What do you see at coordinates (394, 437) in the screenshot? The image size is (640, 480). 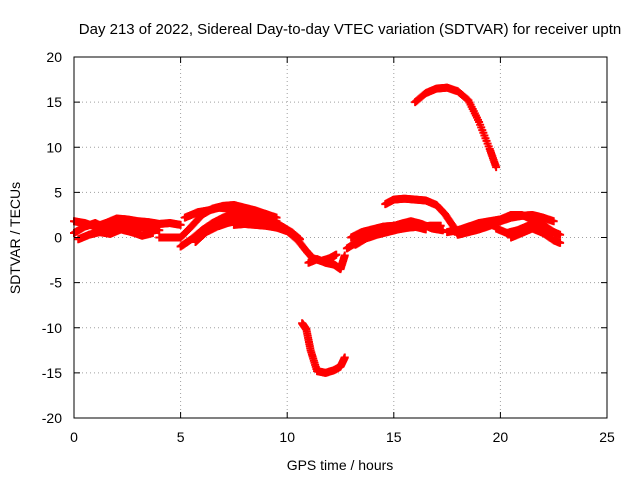 I see `x-tick-label: 15` at bounding box center [394, 437].